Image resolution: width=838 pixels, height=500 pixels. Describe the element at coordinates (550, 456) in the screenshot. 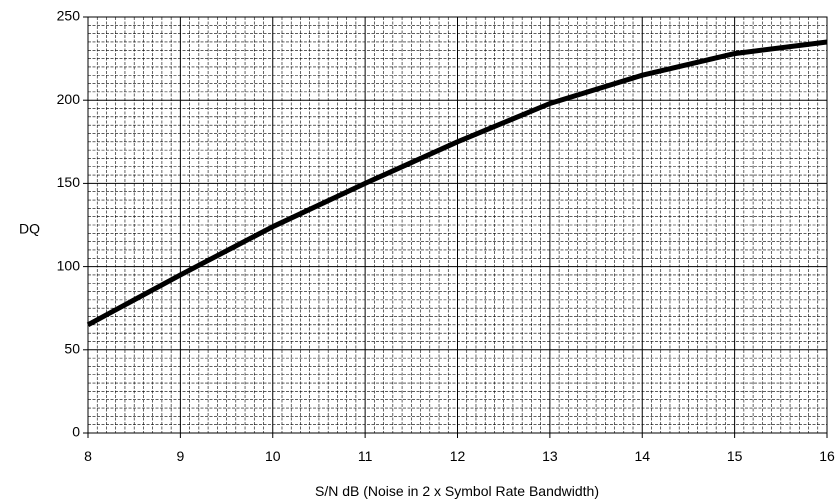

I see `x-tick-label: 13` at that location.